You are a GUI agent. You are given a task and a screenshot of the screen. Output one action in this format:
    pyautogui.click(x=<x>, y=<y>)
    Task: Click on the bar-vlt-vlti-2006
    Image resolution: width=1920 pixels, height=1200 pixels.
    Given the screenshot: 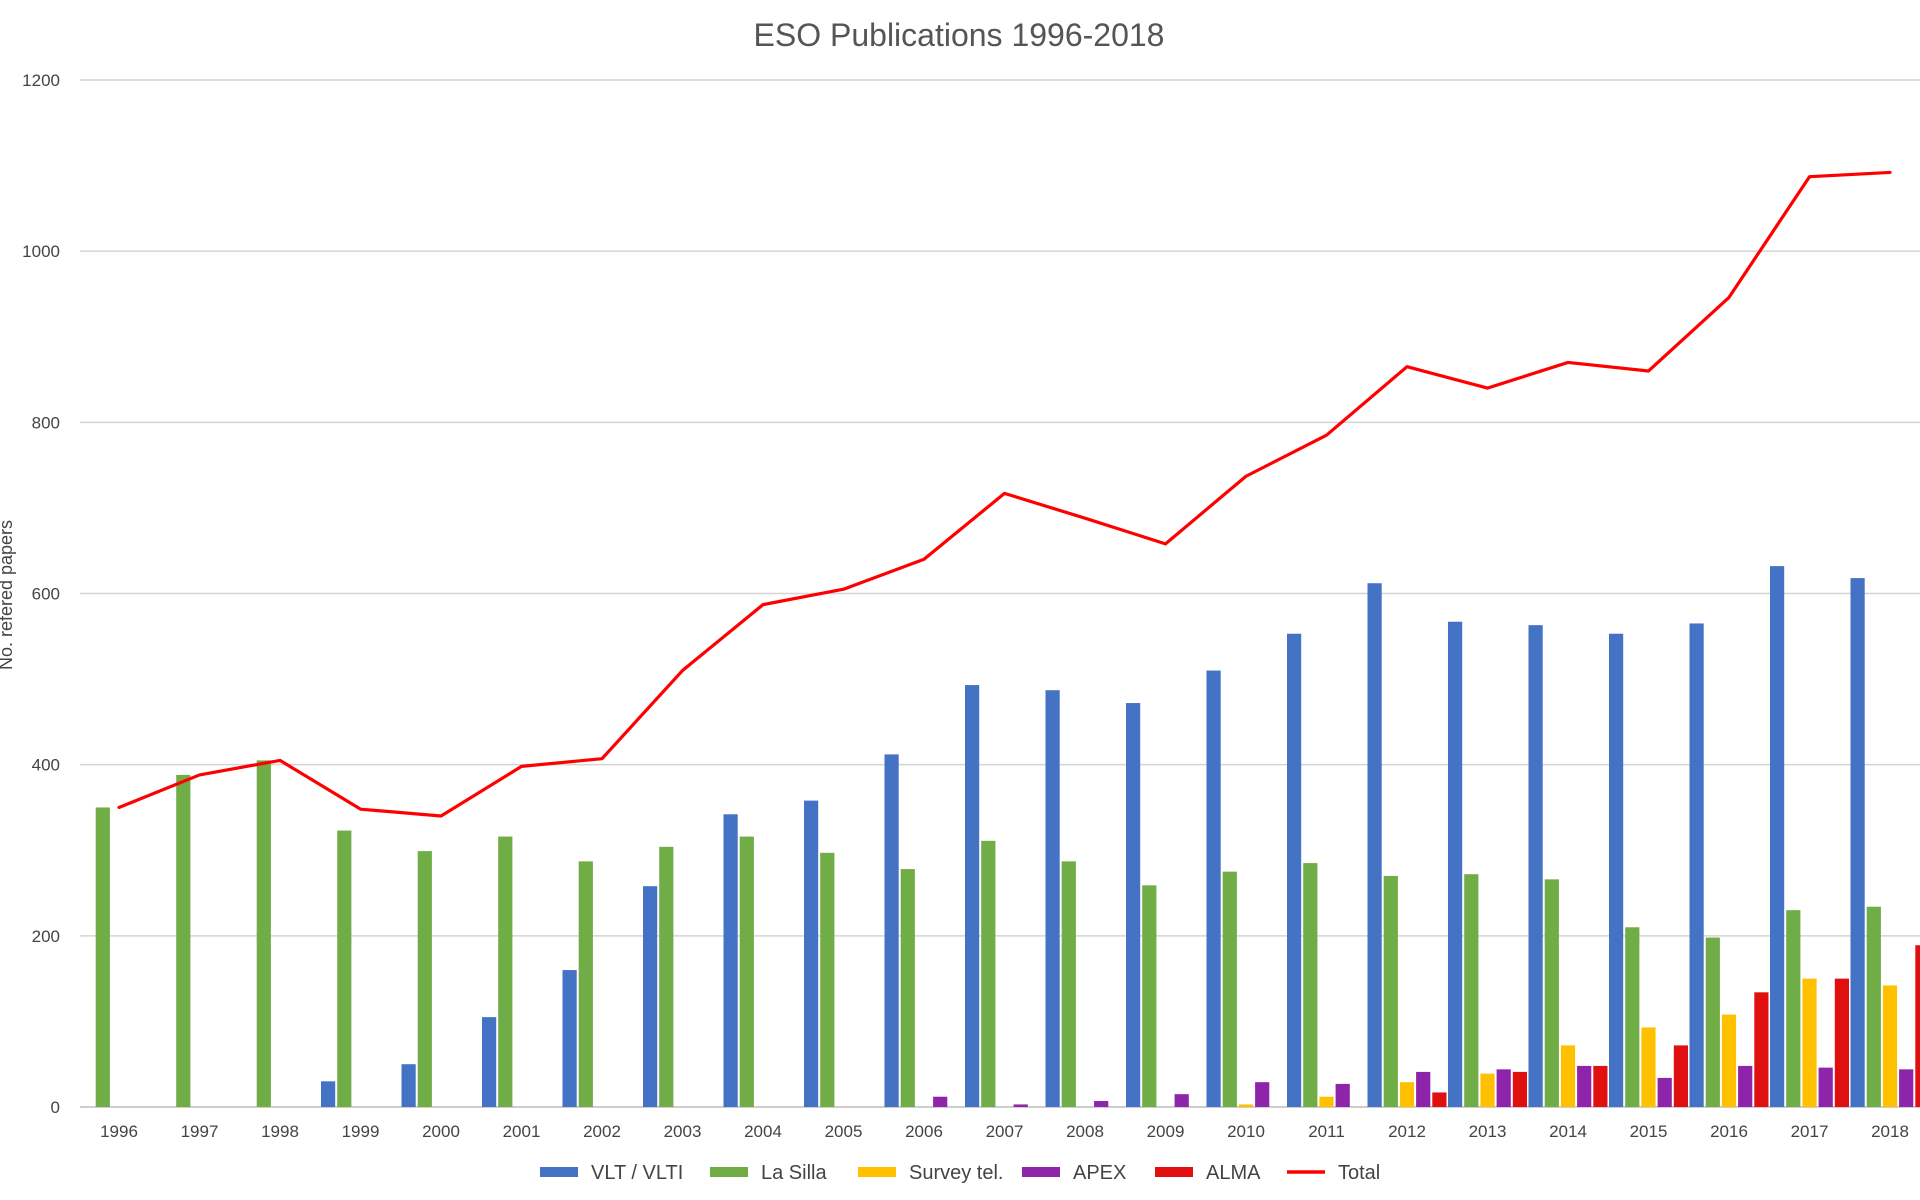 What is the action you would take?
    pyautogui.click(x=891, y=930)
    